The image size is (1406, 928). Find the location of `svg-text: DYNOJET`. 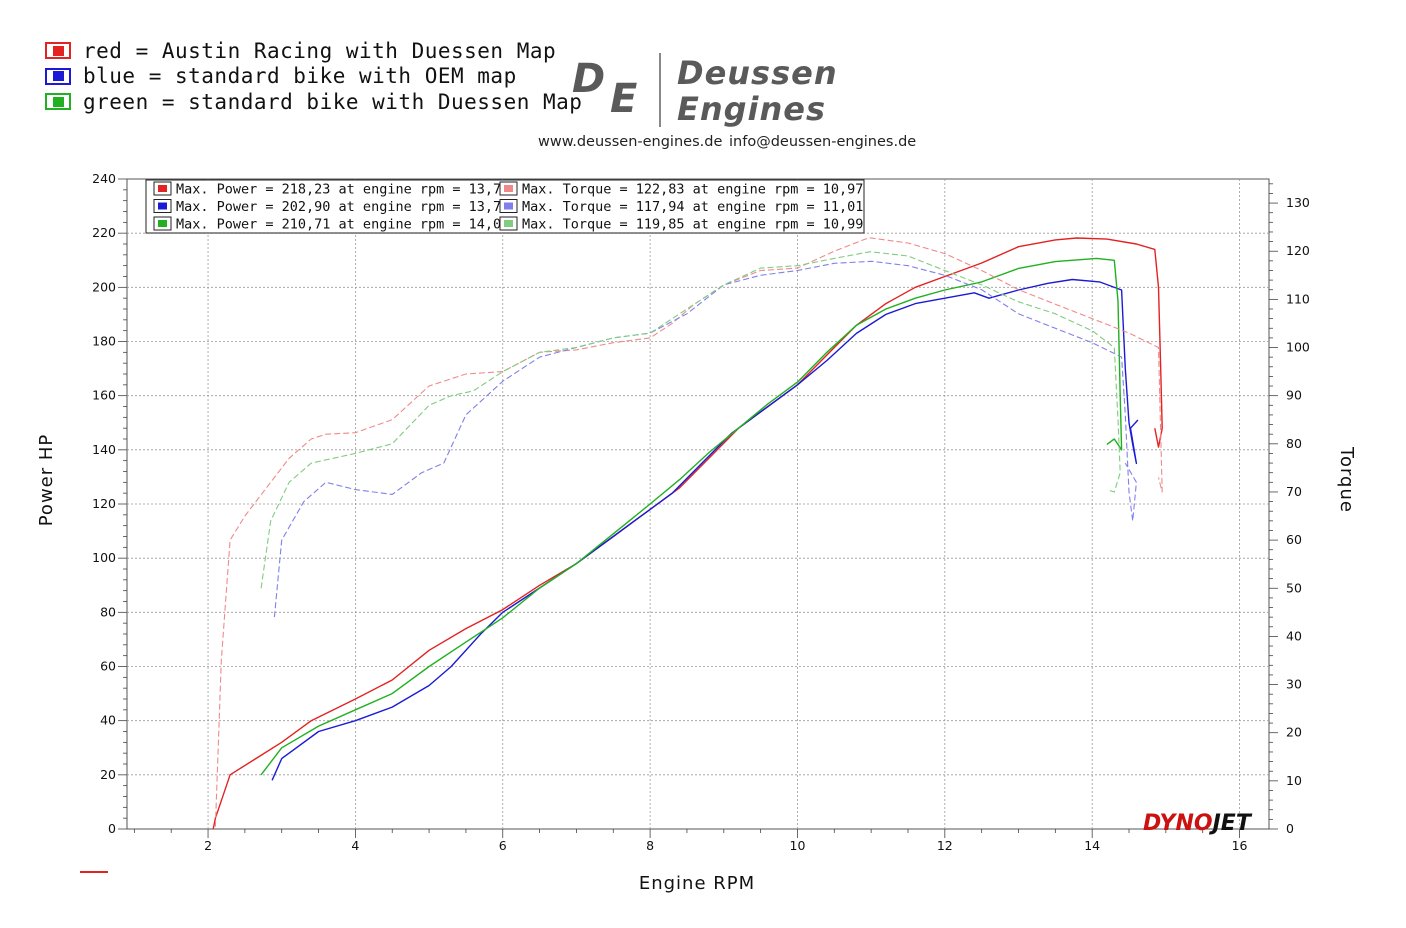

svg-text: DYNOJET is located at coordinates (1198, 823).